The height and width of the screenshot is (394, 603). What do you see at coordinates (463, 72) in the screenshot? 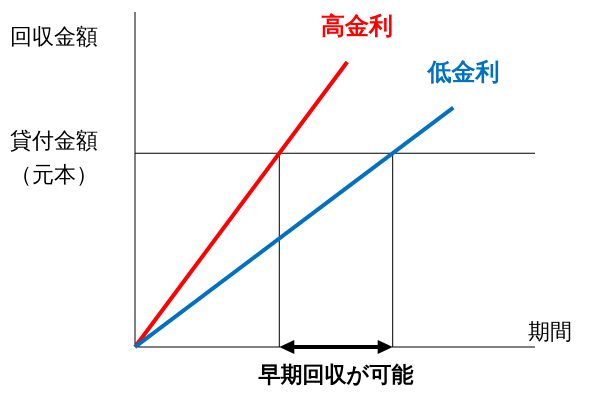
I see `series-label: 低金利` at bounding box center [463, 72].